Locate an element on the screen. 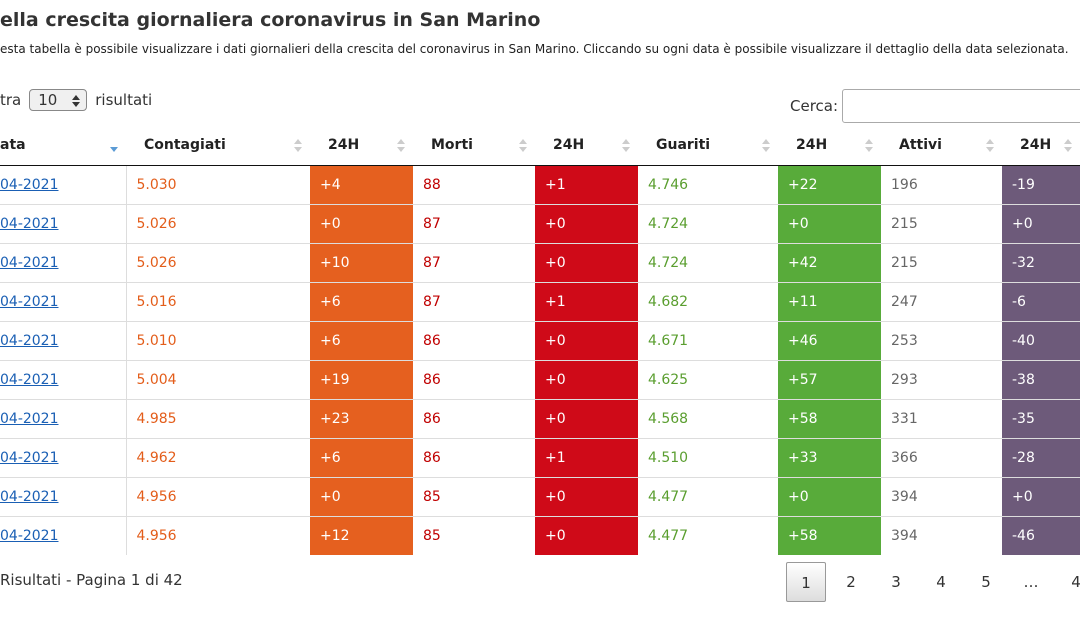  table-cell: -32 is located at coordinates (1041, 263).